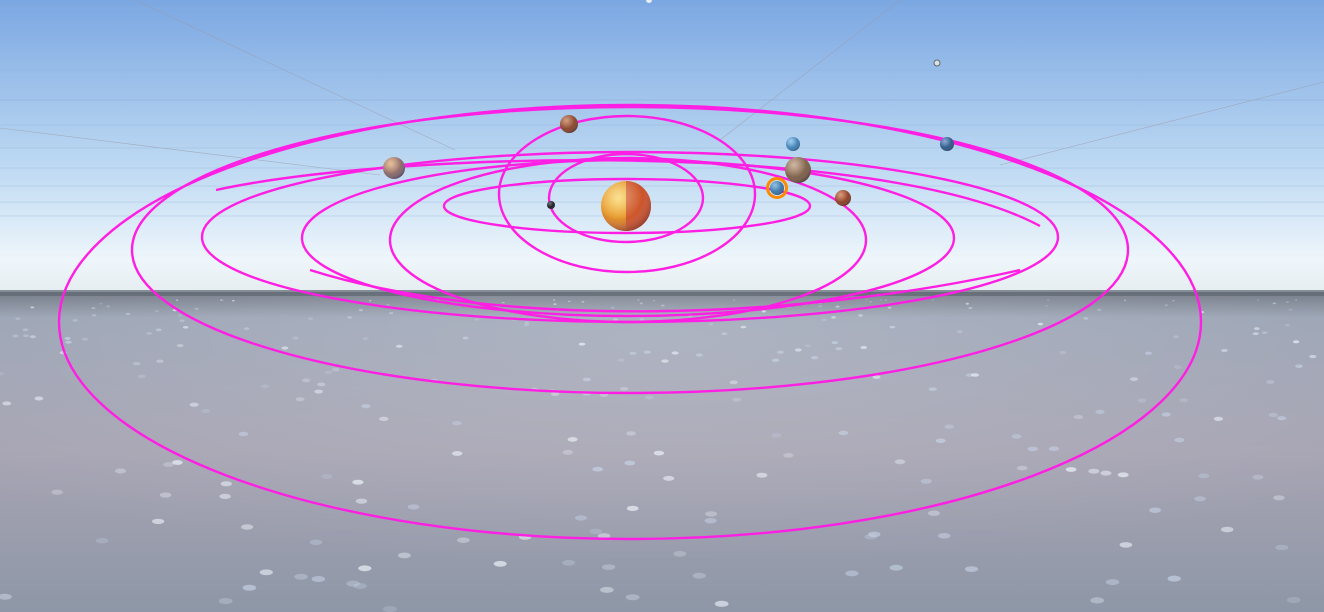 This screenshot has width=1324, height=612. Describe the element at coordinates (937, 63) in the screenshot. I see `light-gizmo-icon` at that location.